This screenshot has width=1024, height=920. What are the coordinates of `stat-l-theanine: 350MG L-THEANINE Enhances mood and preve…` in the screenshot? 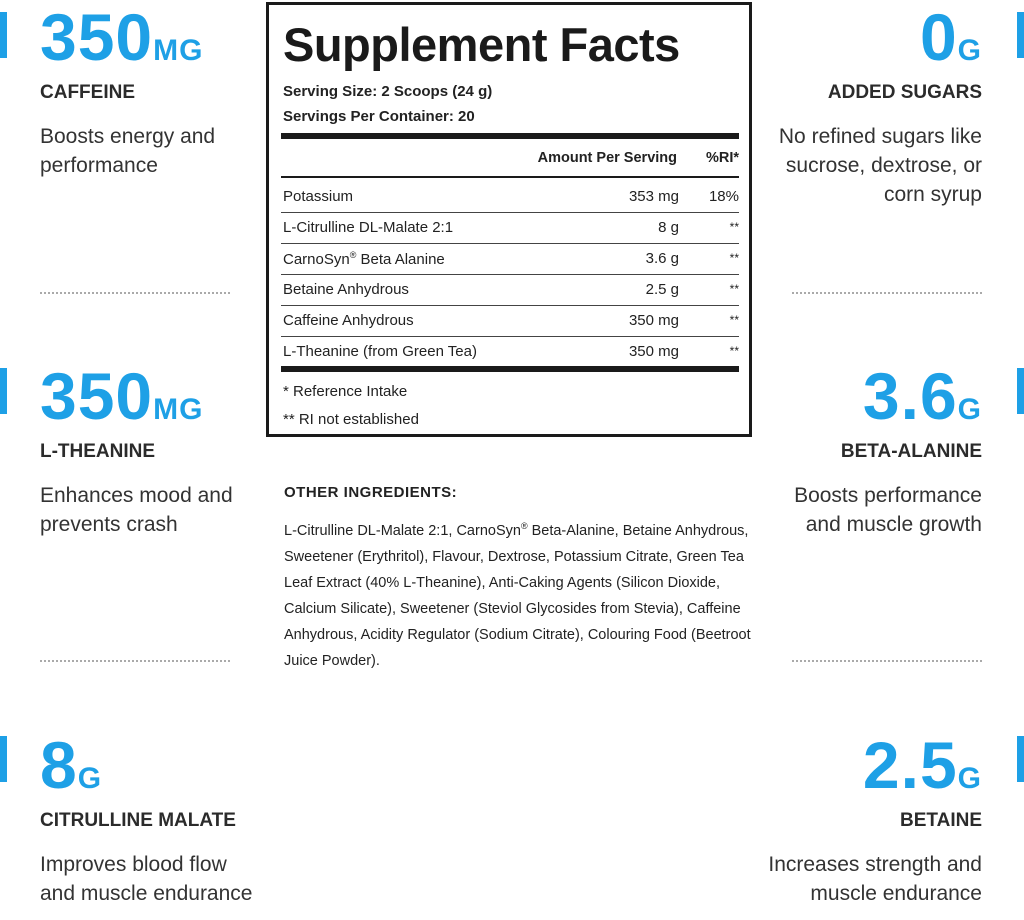 It's located at (147, 451).